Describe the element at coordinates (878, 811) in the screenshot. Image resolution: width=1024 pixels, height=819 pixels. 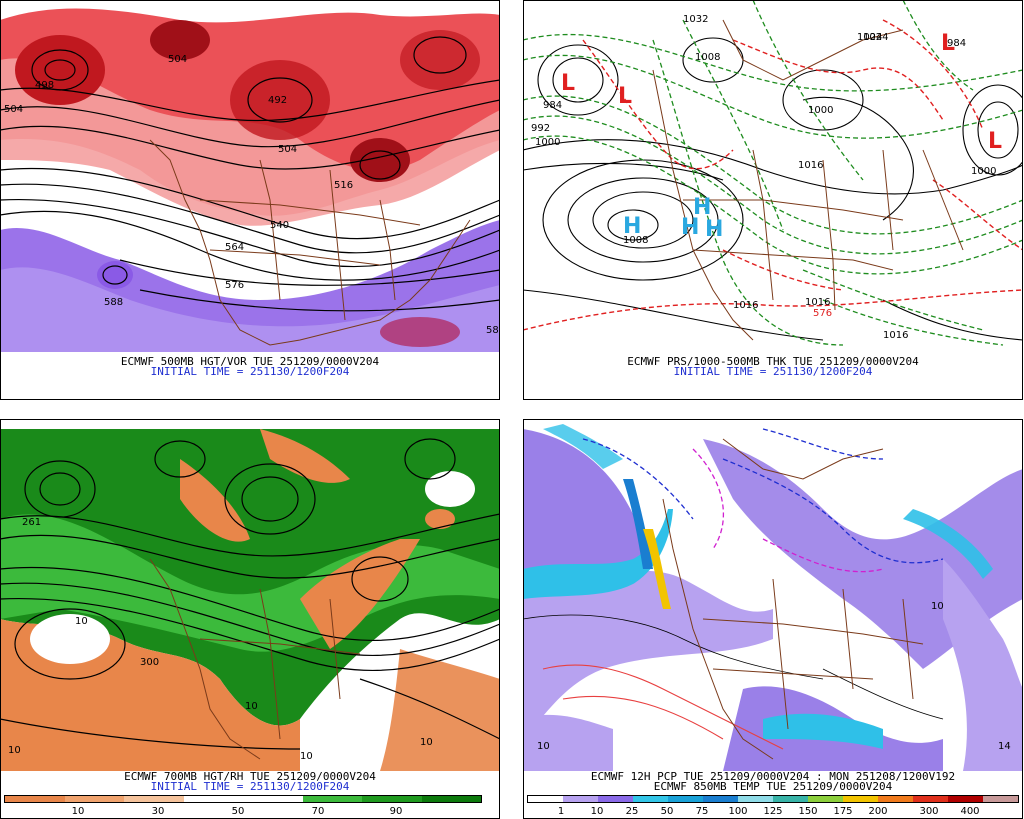
I see `colorbar-tick: 200` at that location.